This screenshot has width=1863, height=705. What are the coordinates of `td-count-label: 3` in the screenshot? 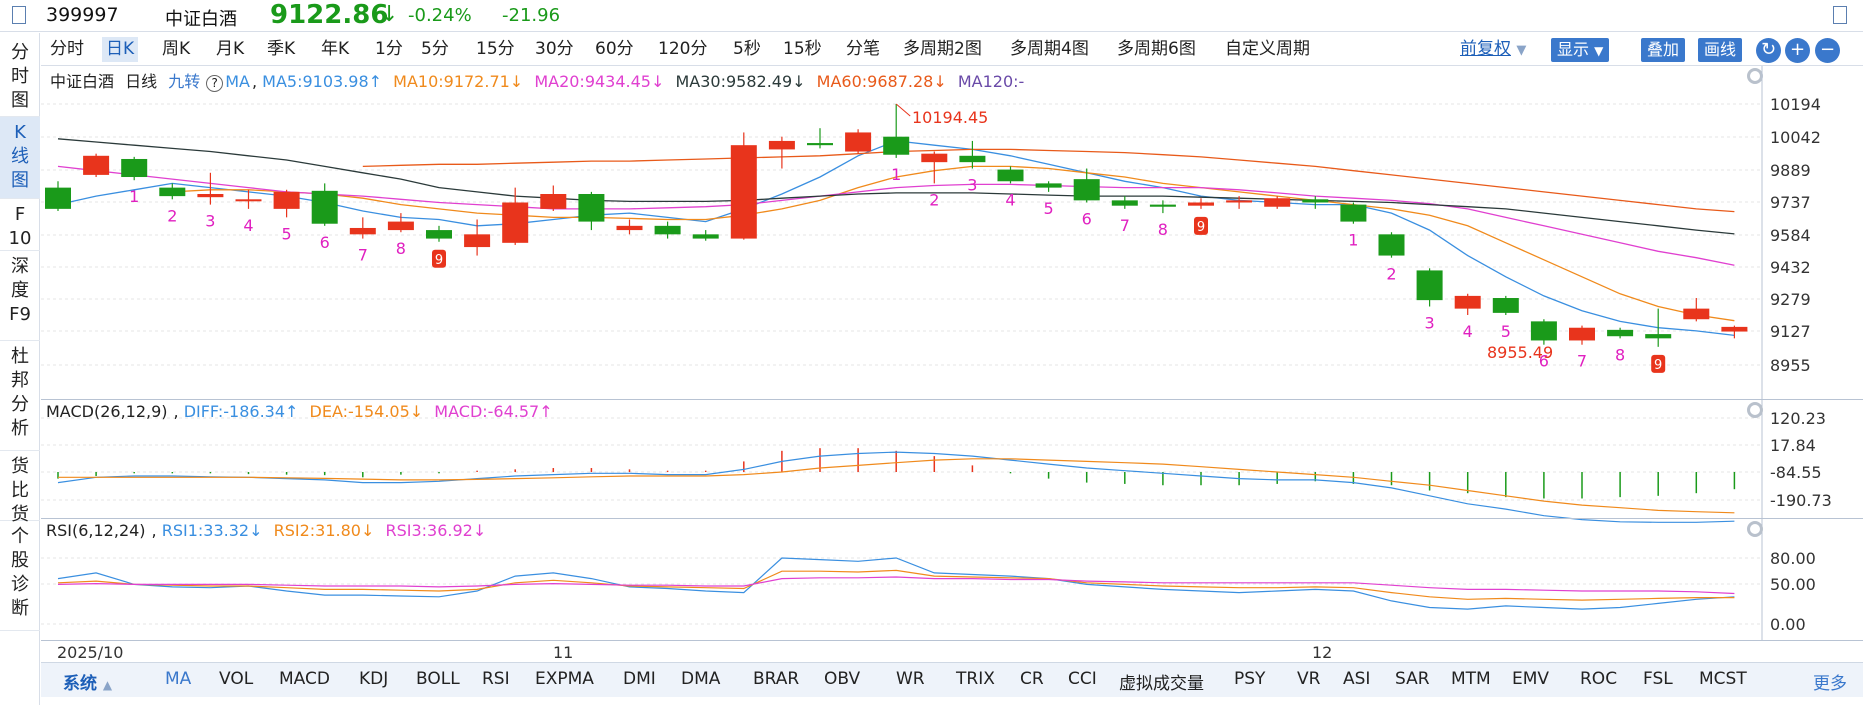 It's located at (210, 221).